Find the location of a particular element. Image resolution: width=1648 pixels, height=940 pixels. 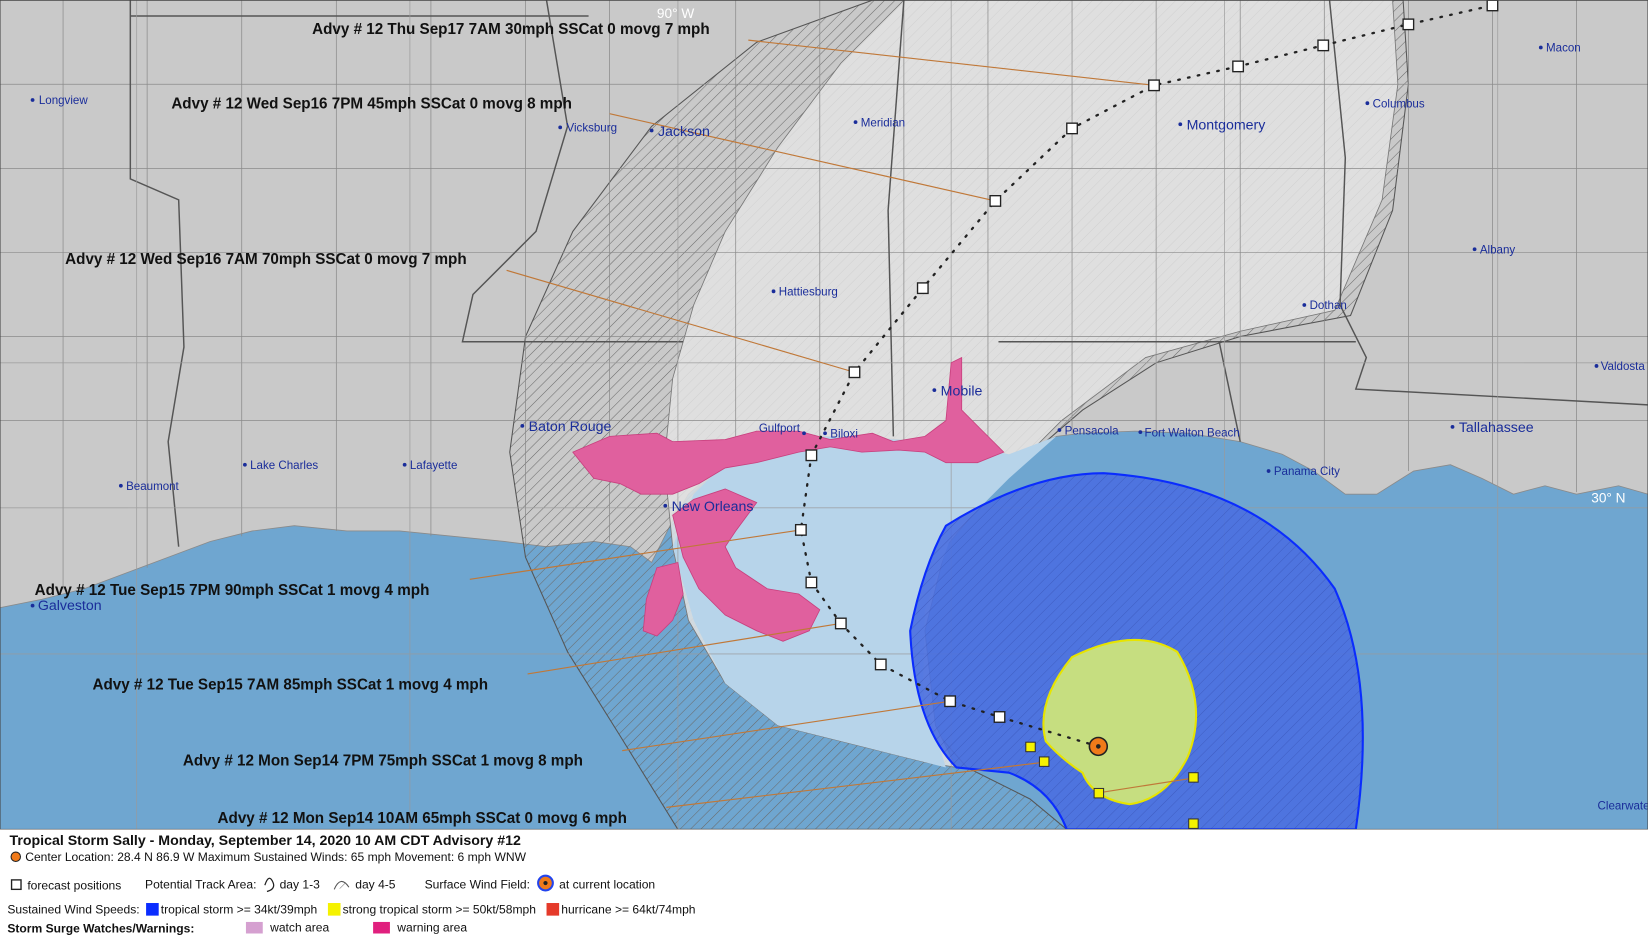

city-label: Lafayette is located at coordinates (434, 466).